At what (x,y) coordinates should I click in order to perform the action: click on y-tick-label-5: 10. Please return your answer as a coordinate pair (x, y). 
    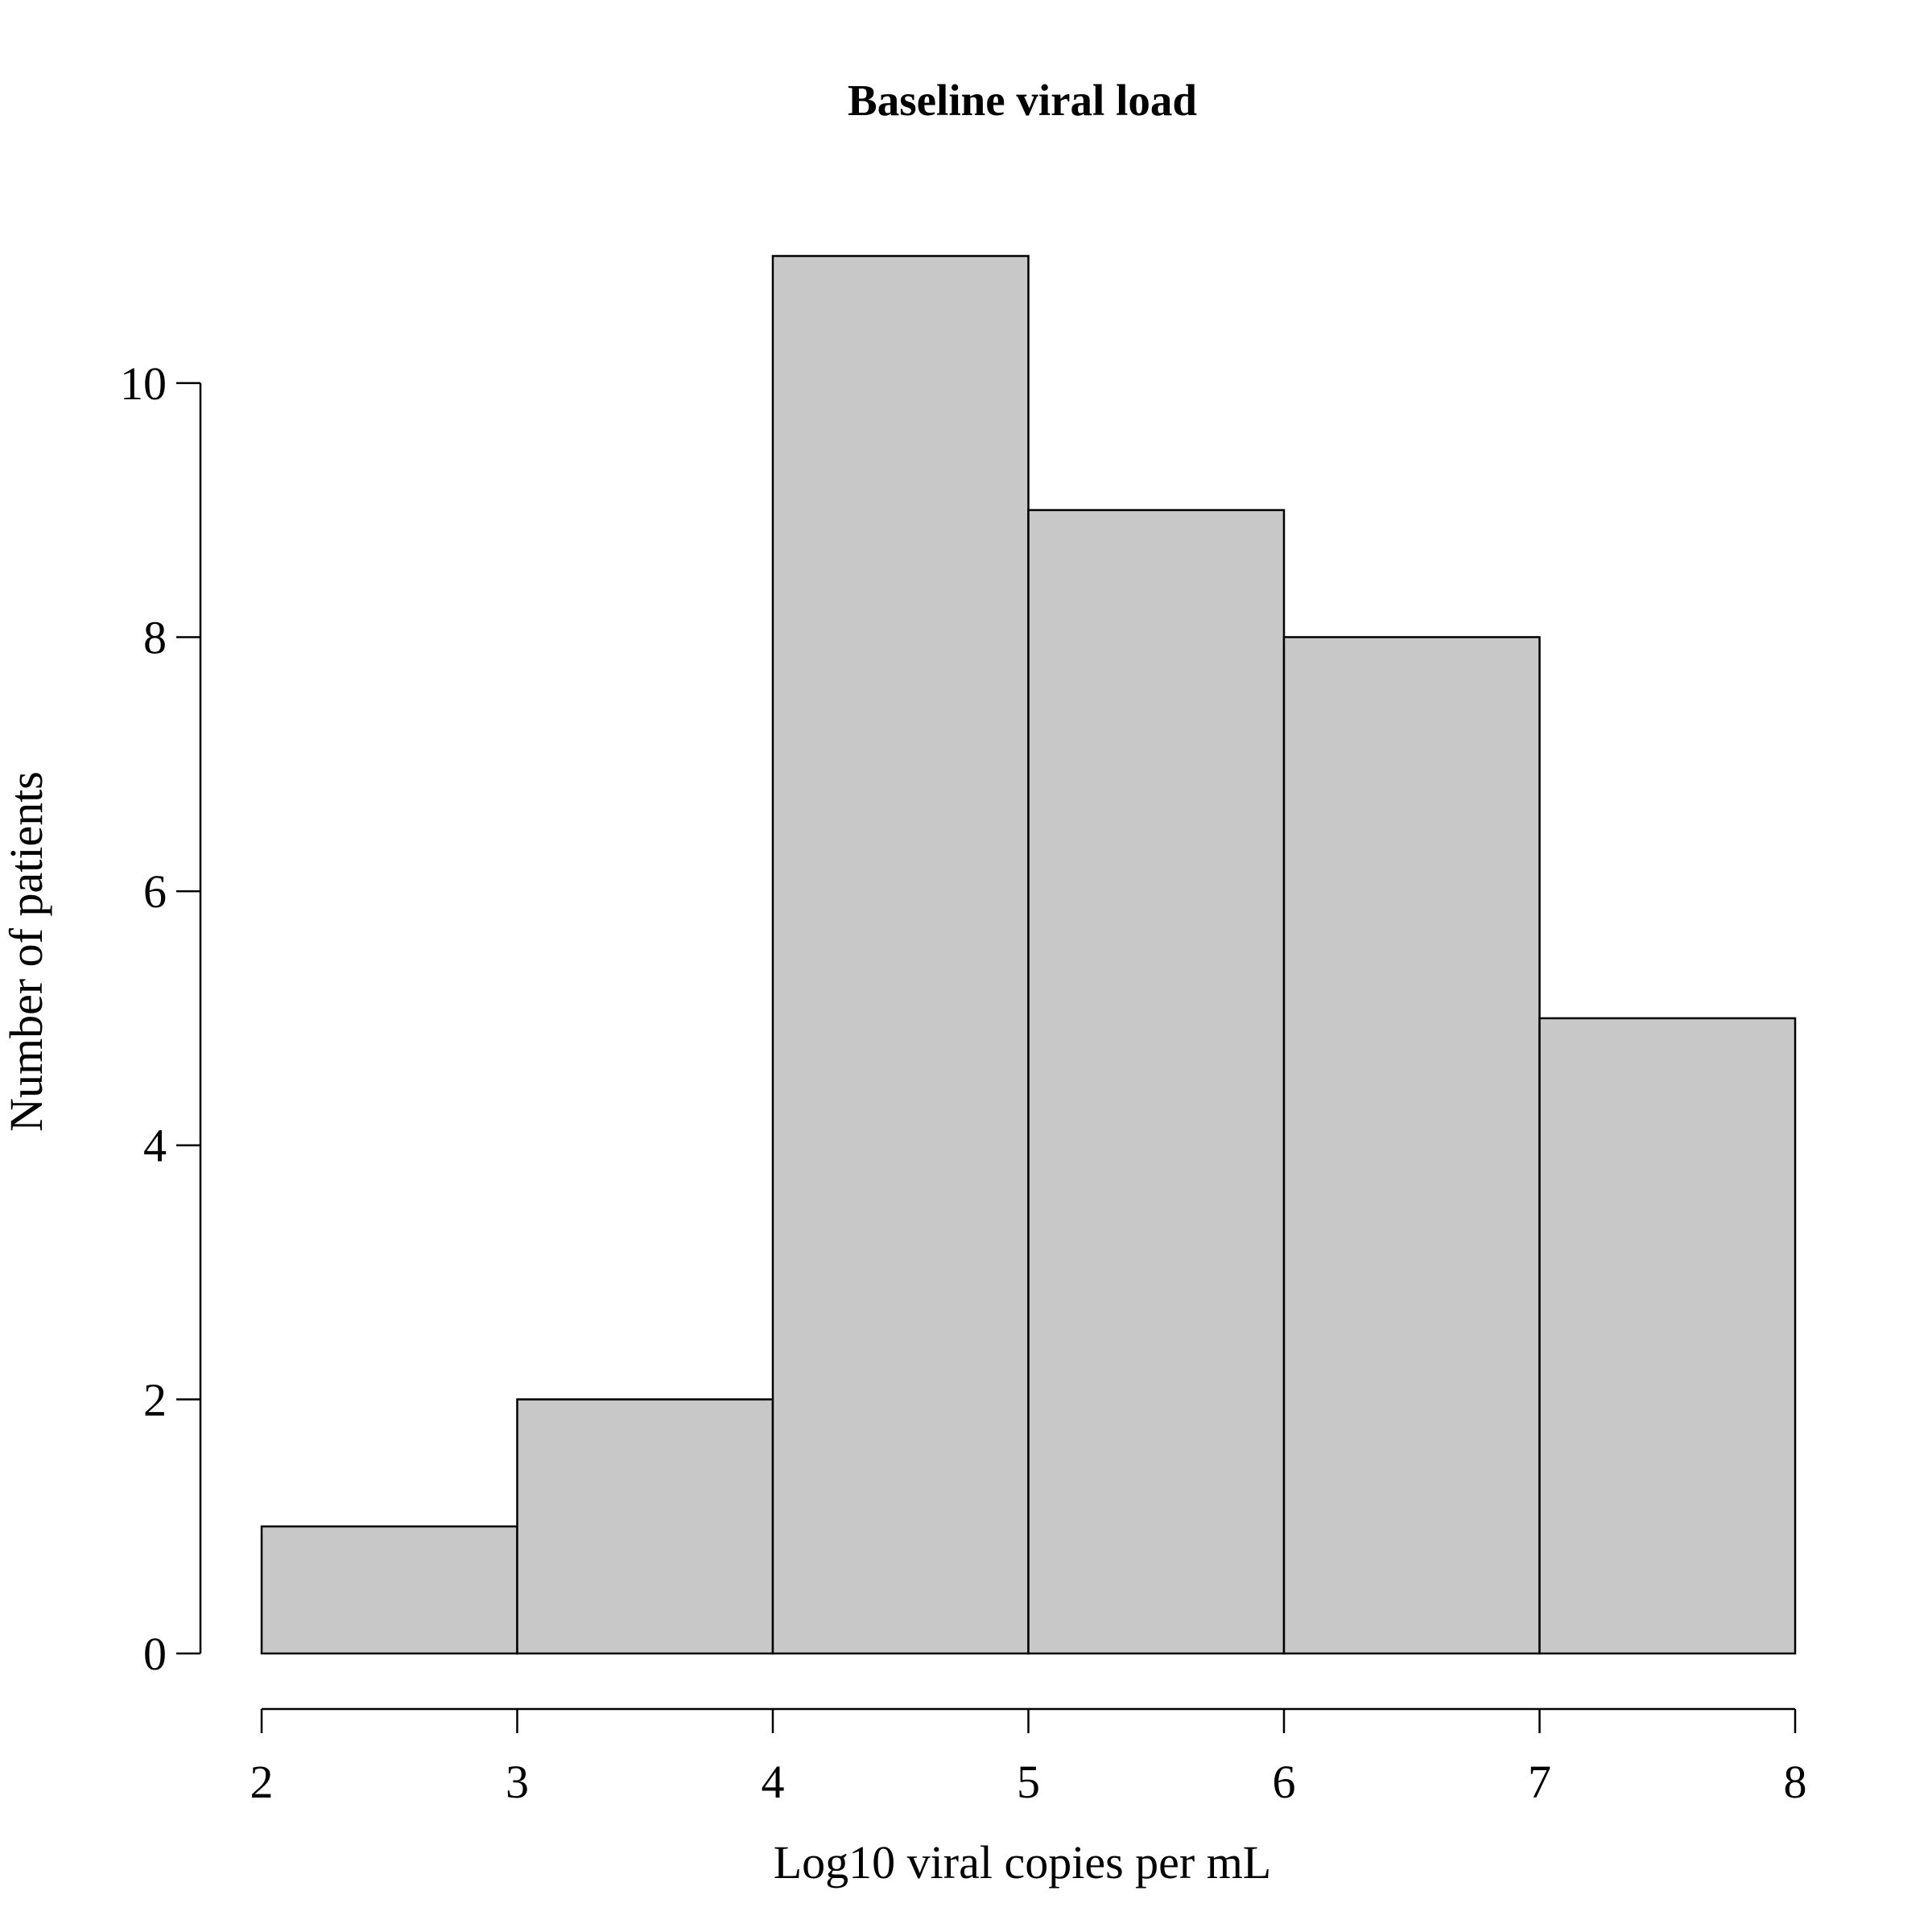
    Looking at the image, I should click on (143, 383).